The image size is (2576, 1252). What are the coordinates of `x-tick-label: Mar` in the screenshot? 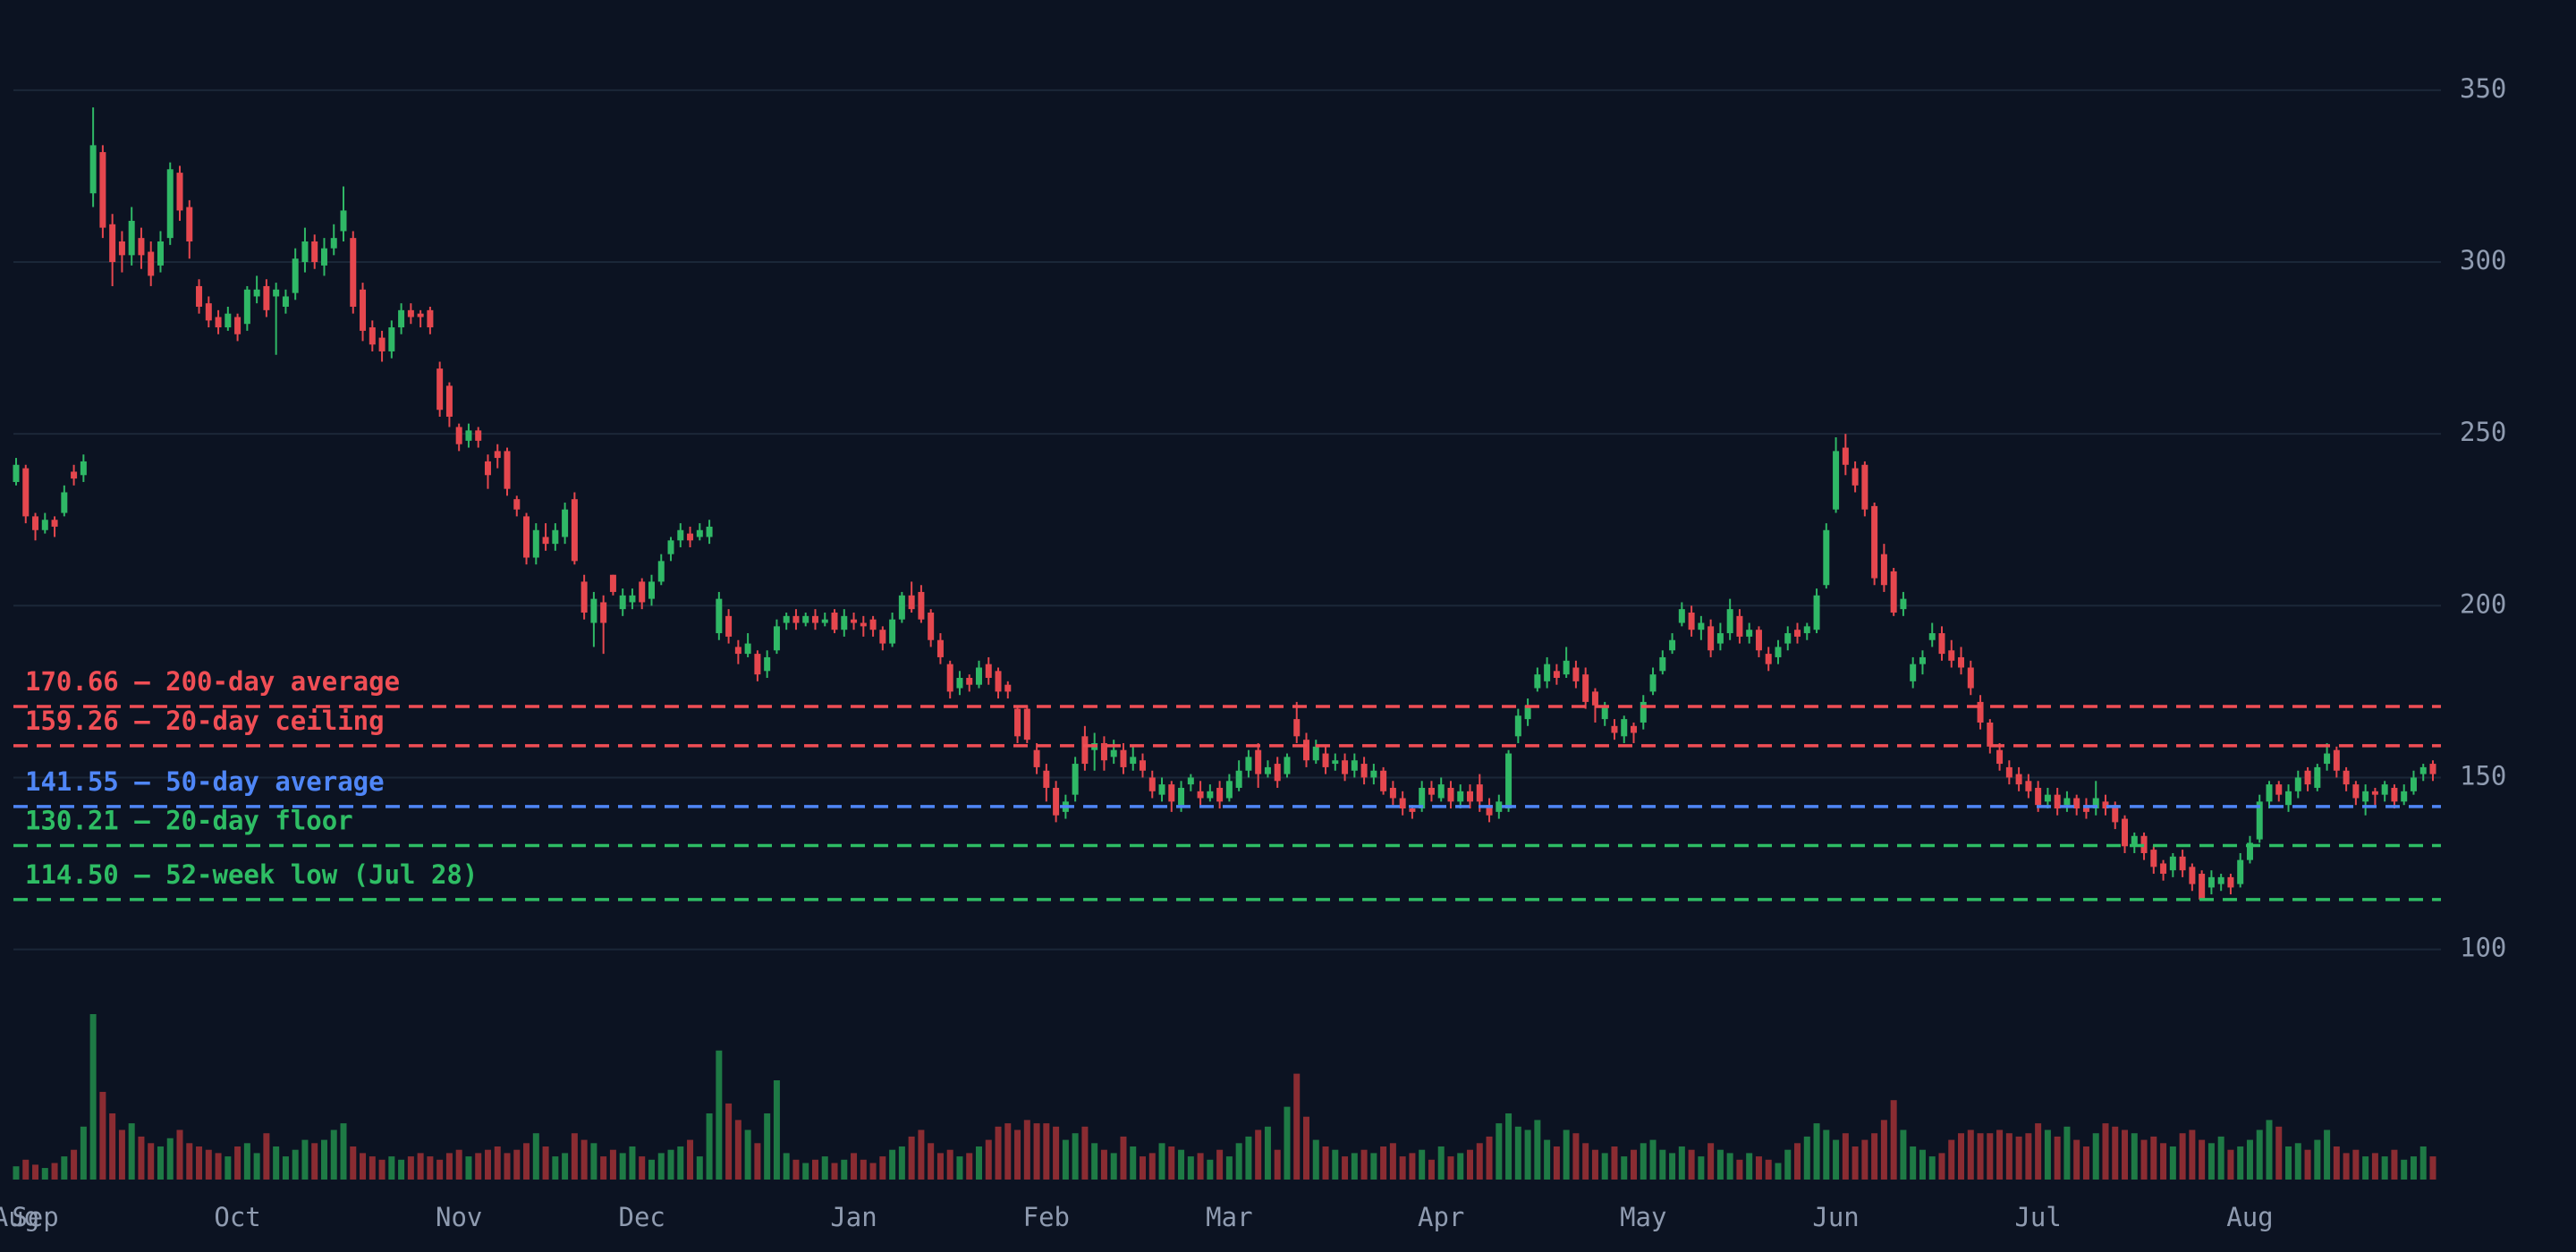 It's located at (1229, 1217).